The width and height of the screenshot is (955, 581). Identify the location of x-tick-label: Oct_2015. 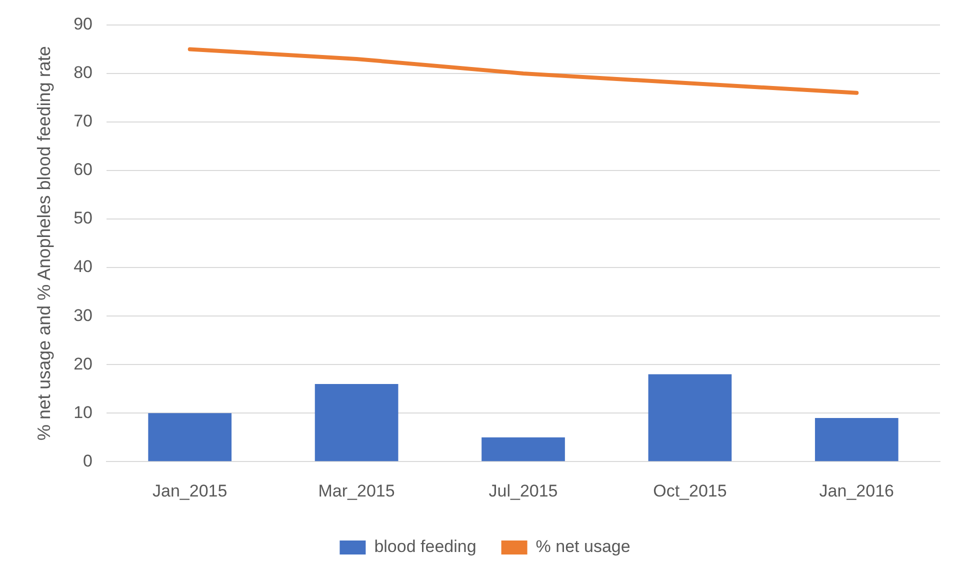
(690, 490).